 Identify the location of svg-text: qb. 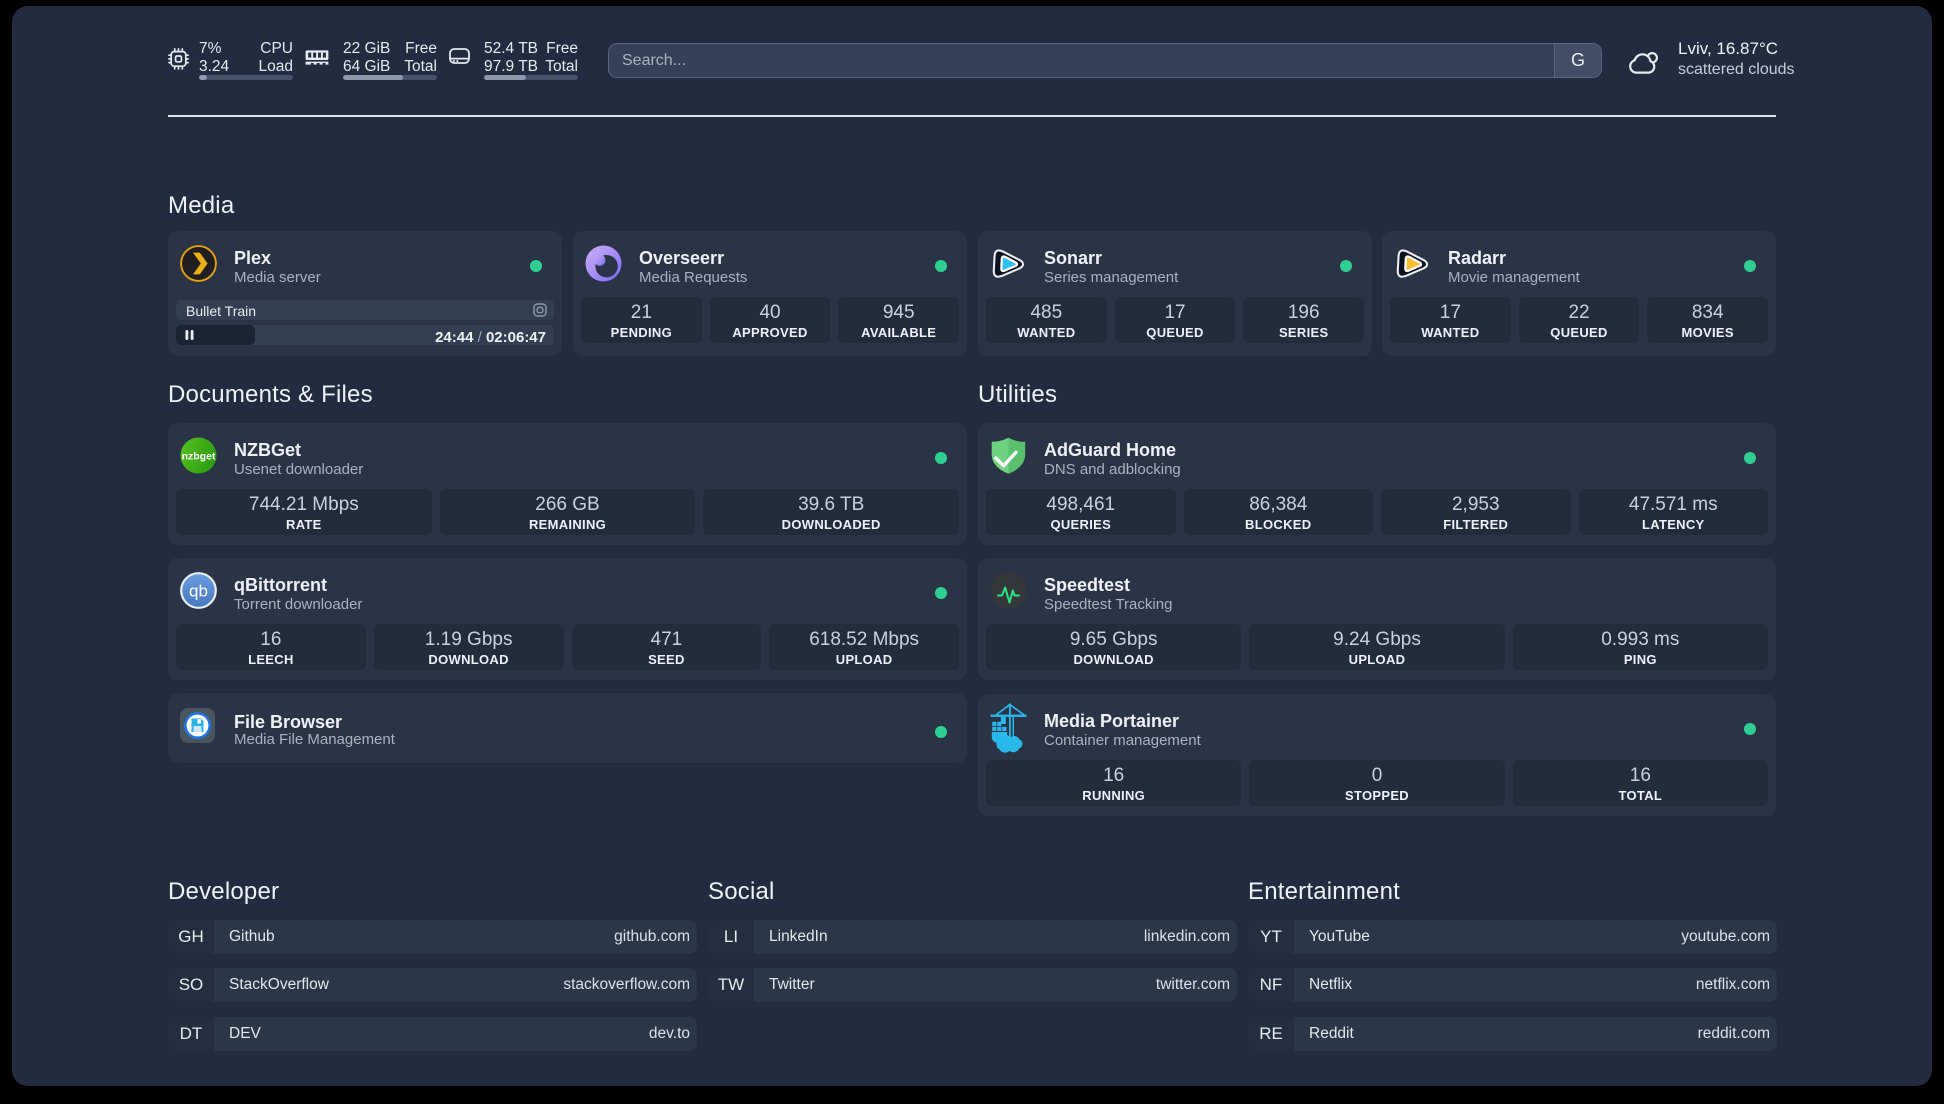
(198, 591).